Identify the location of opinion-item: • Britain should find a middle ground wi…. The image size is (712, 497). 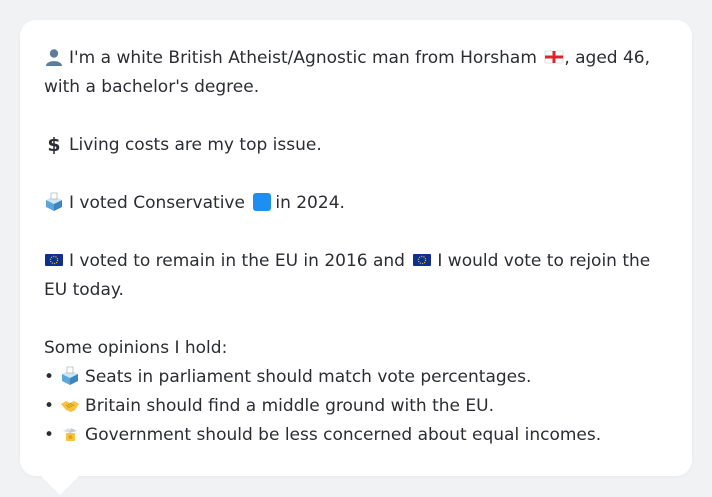
(358, 406).